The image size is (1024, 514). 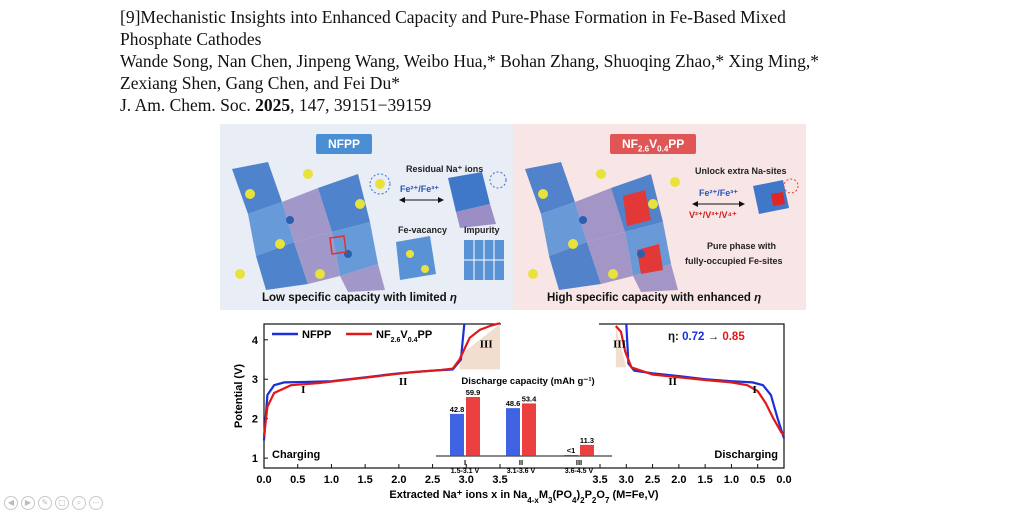 I want to click on charging-label: Charging, so click(x=296, y=455).